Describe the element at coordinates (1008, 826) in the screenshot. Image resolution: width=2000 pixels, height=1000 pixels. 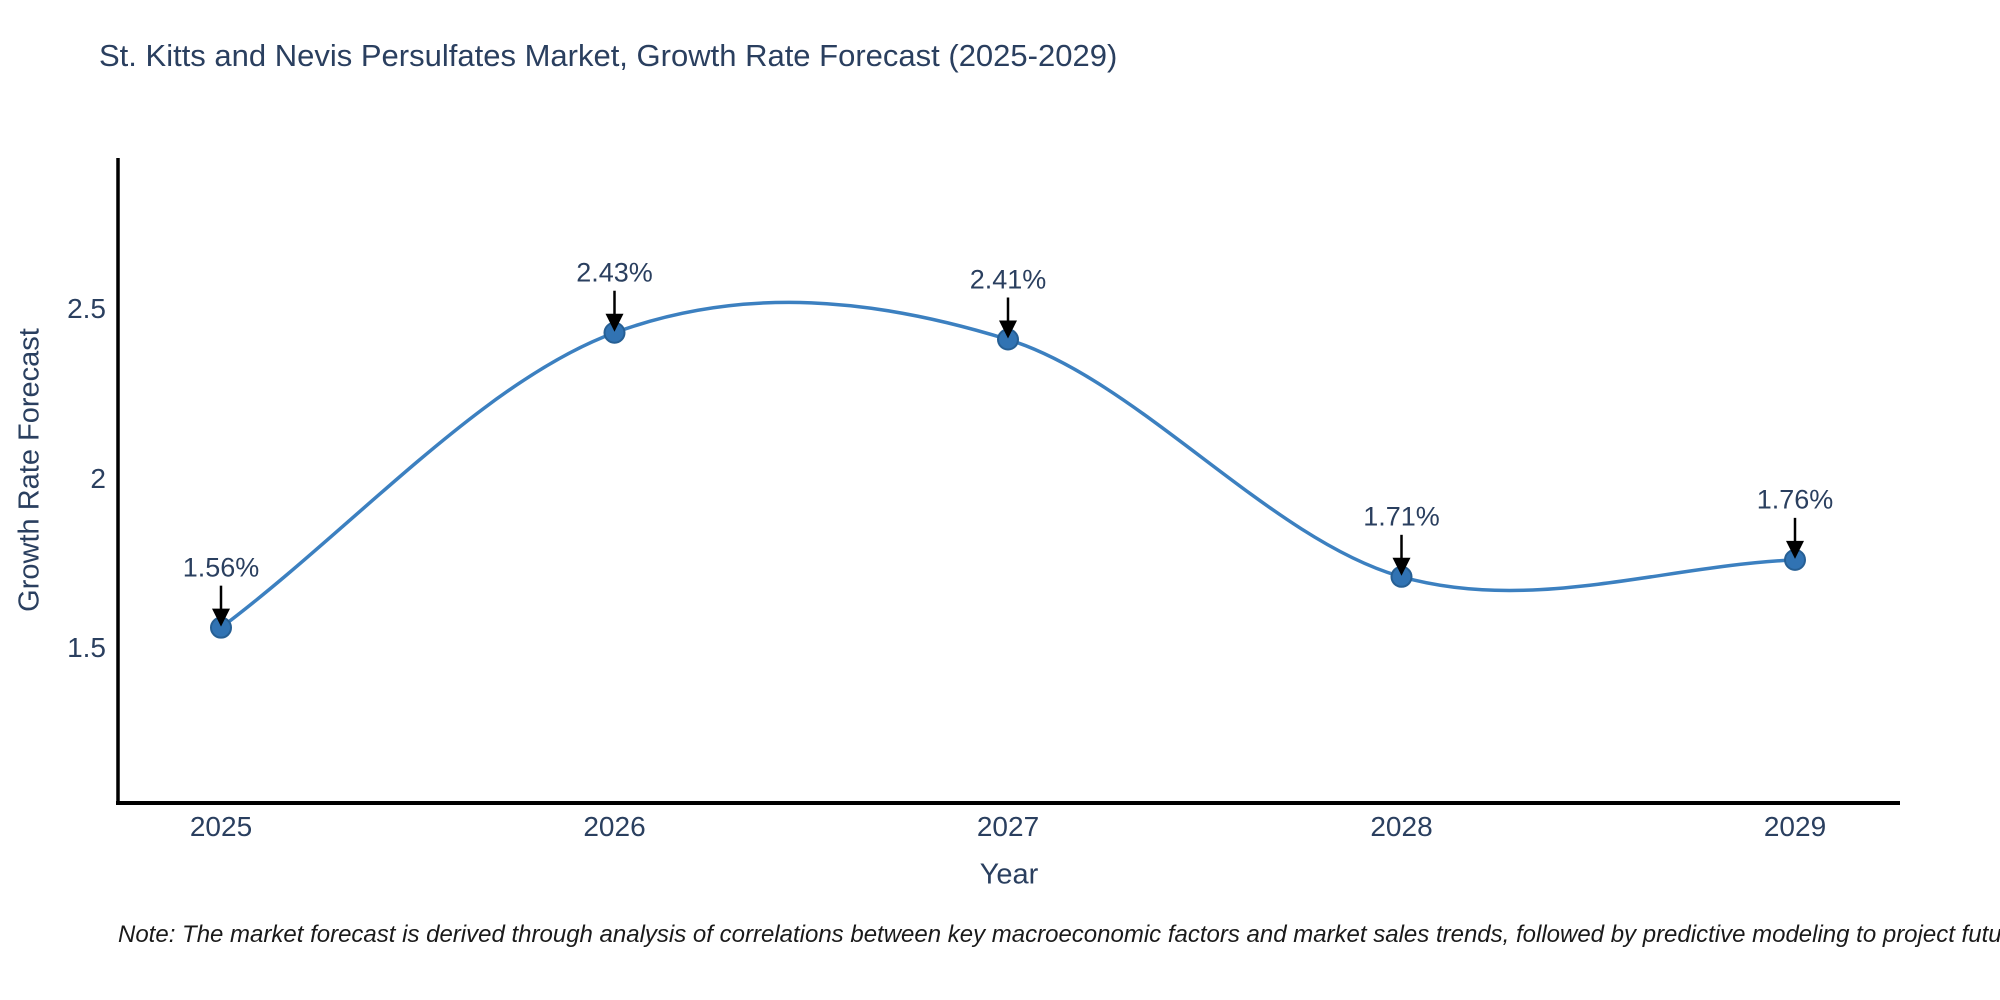
I see `x-tick-label: 2027` at that location.